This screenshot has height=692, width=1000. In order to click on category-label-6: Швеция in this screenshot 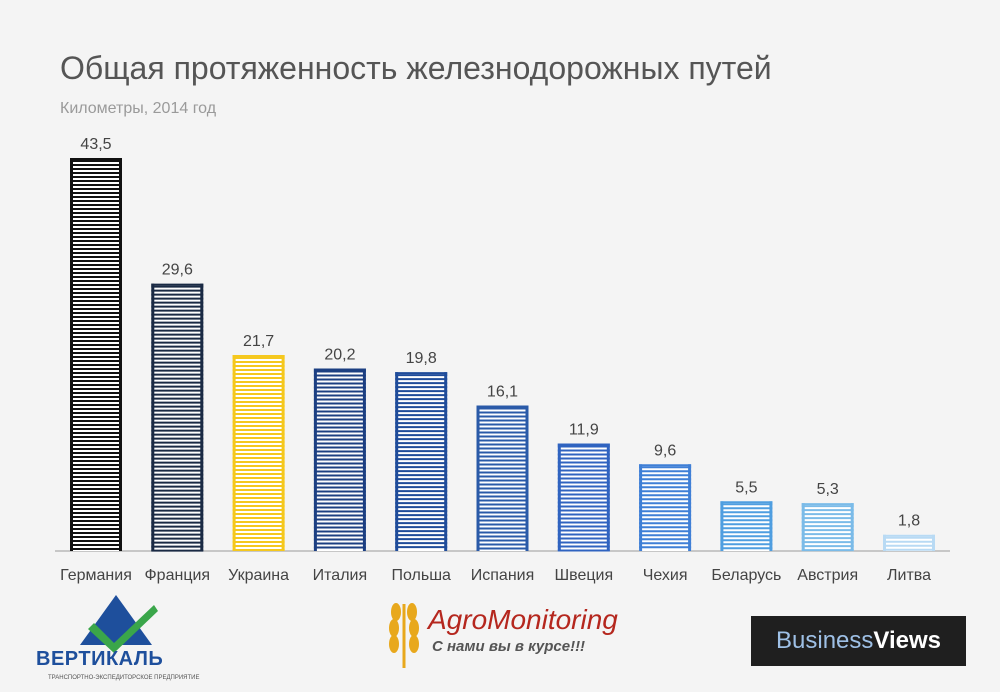, I will do `click(583, 575)`.